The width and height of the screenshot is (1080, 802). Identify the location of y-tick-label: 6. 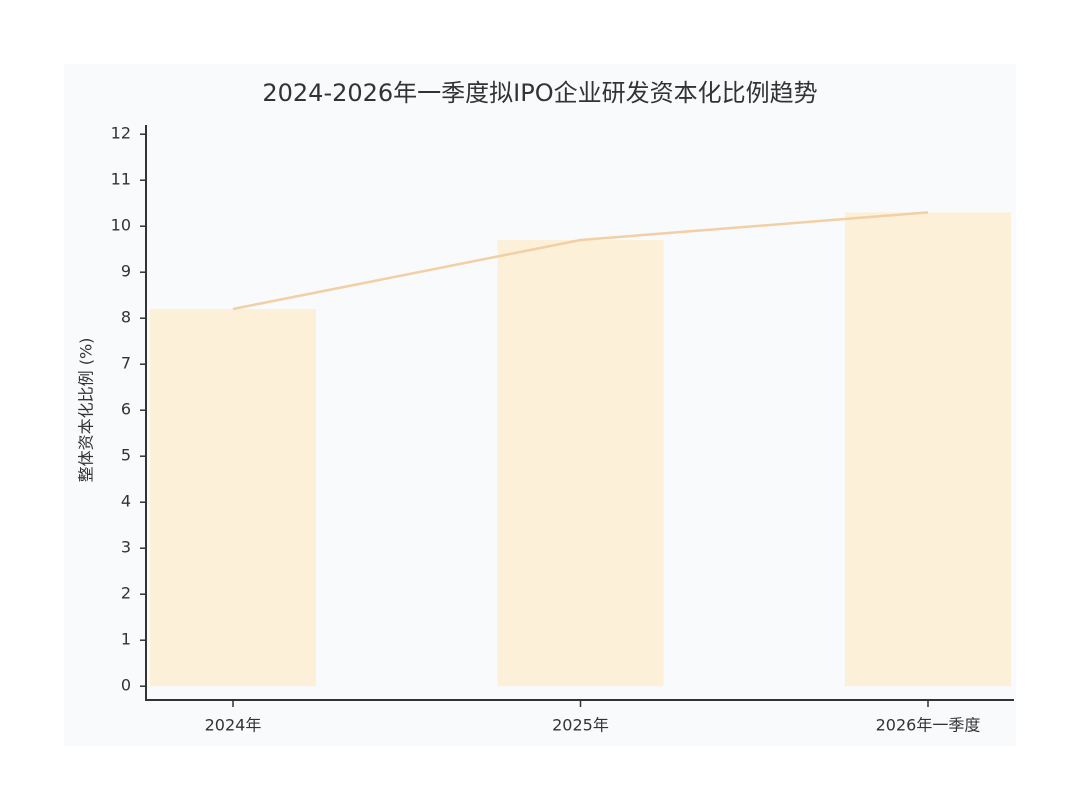
(126, 409).